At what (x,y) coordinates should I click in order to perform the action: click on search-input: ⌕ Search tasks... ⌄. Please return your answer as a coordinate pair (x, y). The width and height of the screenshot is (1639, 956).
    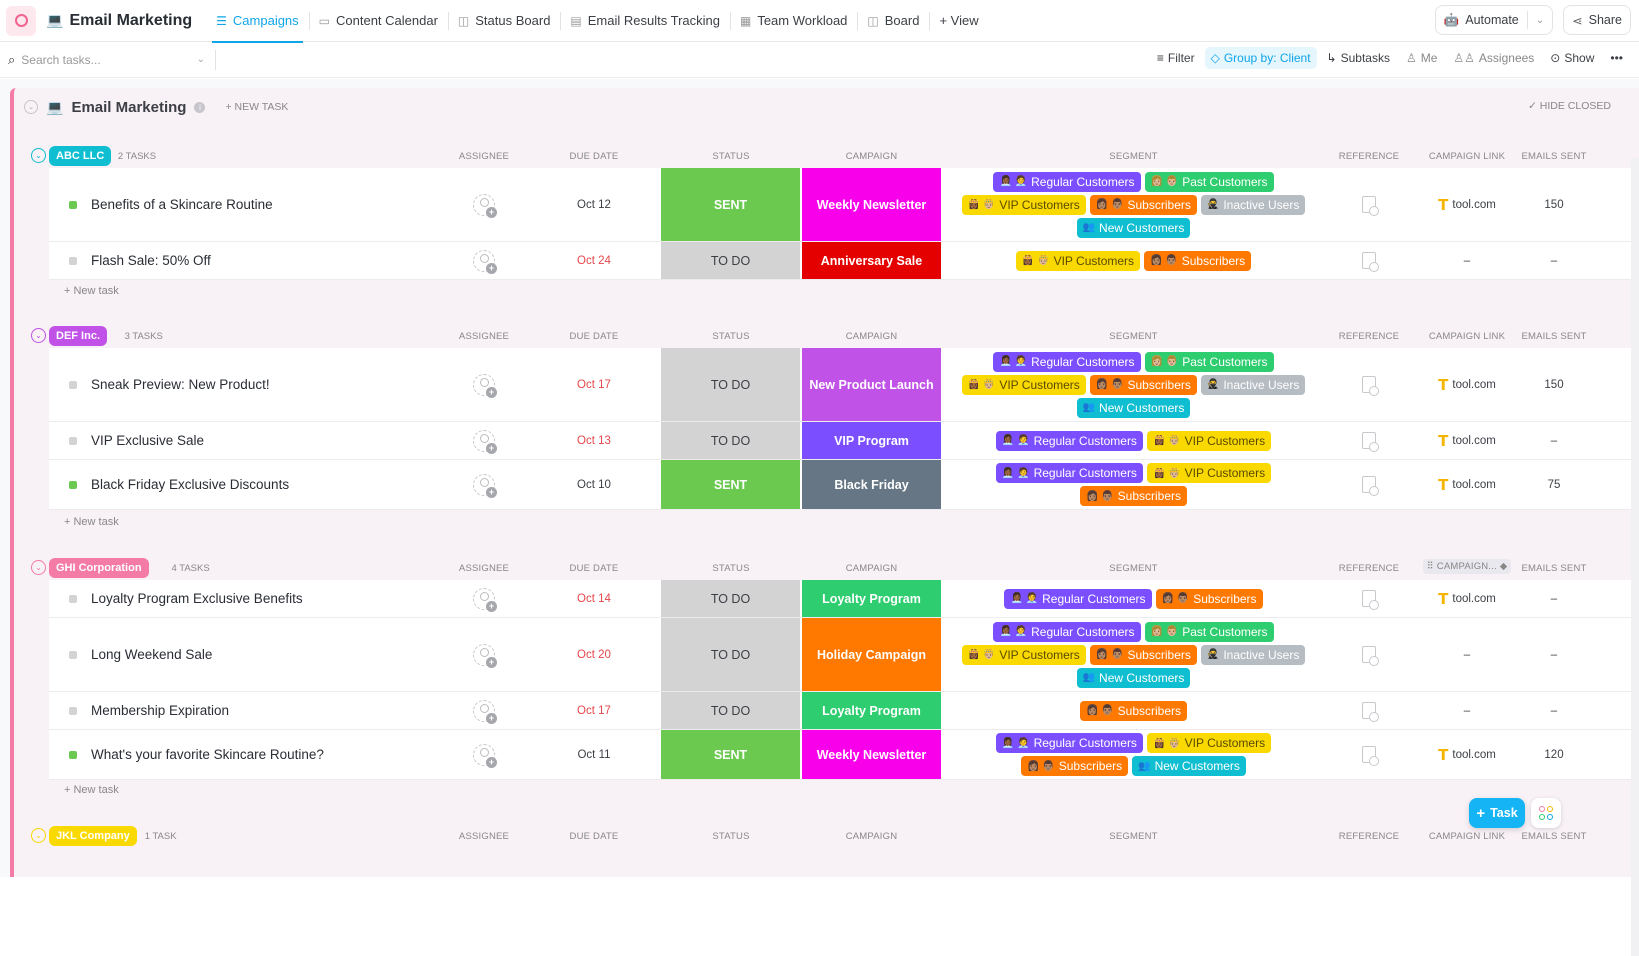
    Looking at the image, I should click on (112, 60).